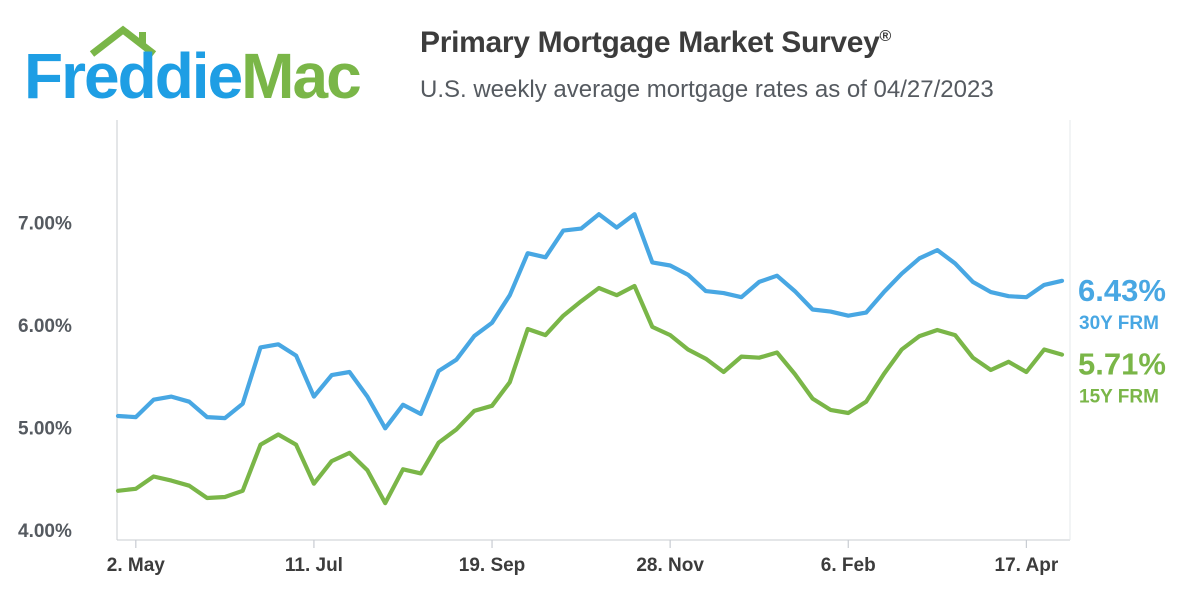  Describe the element at coordinates (583, 558) in the screenshot. I see `x-axis-ticks: 2. May 11. Jul 19. Sep 28. Nov 6. Feb 17. Apr` at that location.